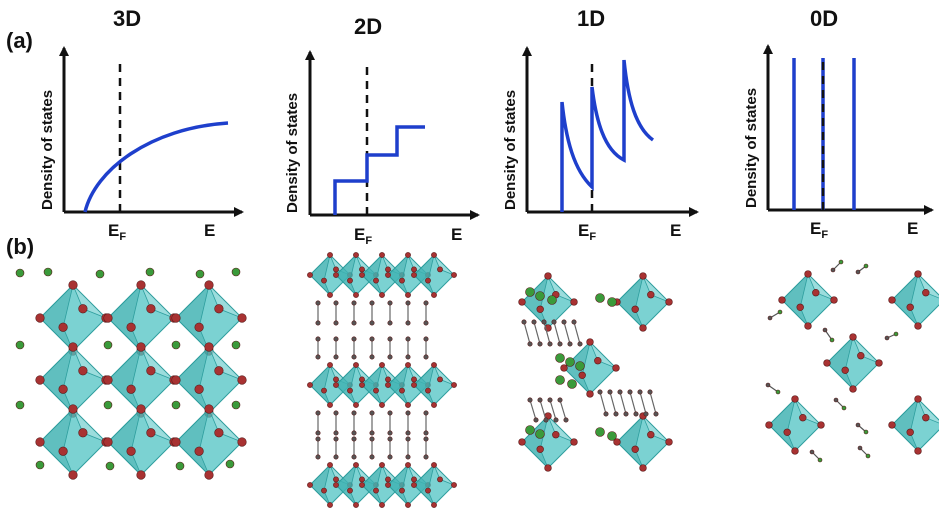  I want to click on fermi-label: EF, so click(363, 236).